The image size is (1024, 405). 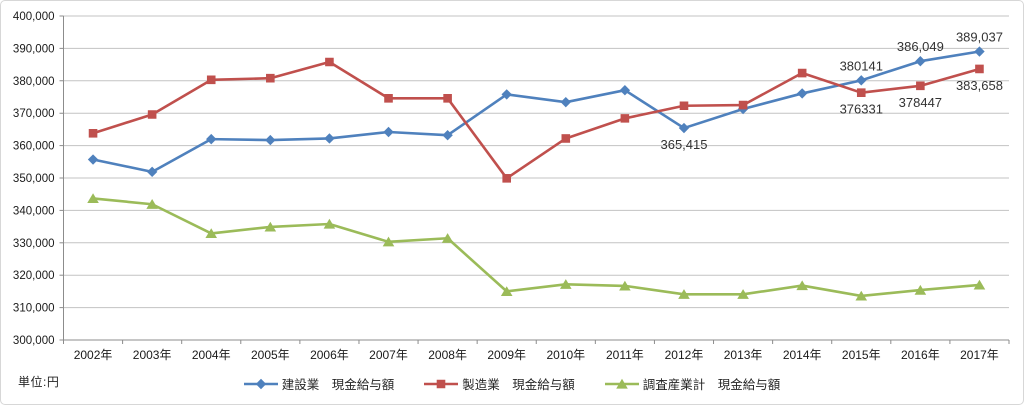 What do you see at coordinates (743, 355) in the screenshot?
I see `x-axis-label: 2013年` at bounding box center [743, 355].